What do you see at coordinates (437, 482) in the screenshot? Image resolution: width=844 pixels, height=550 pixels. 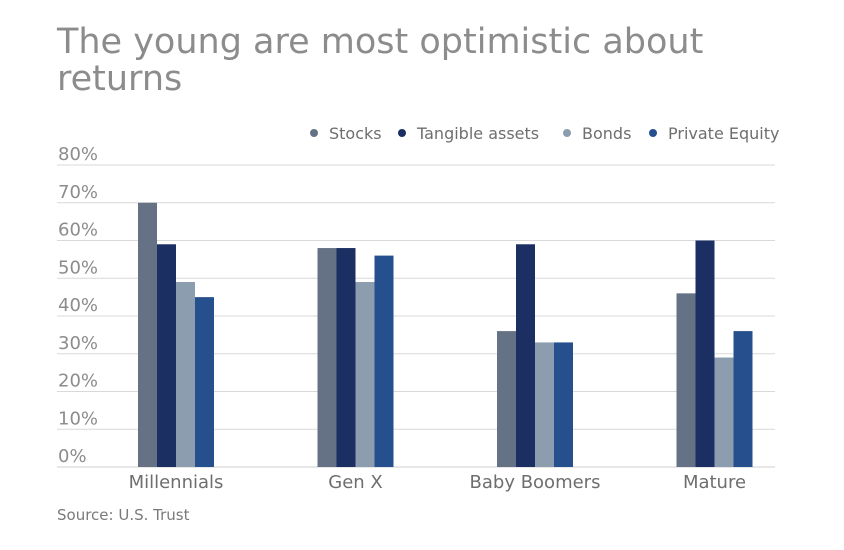 I see `x-axis-ticks: Millennials Gen X Baby Boomers Mature` at bounding box center [437, 482].